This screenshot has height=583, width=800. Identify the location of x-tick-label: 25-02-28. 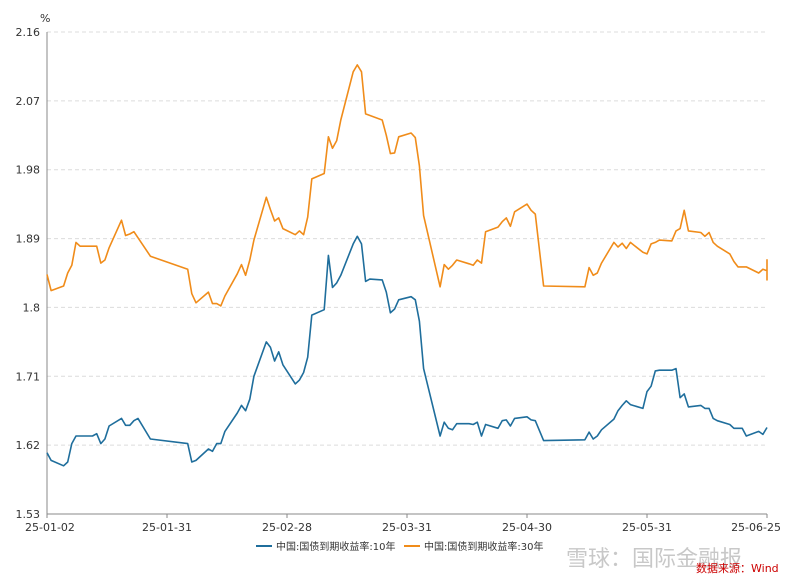
(287, 527).